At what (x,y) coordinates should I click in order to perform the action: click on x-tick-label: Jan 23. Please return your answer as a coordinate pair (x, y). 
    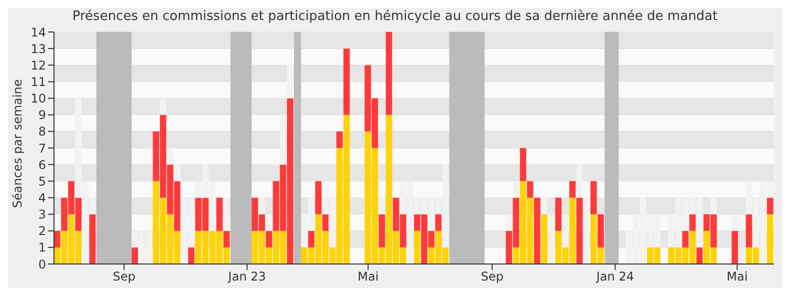
    Looking at the image, I should click on (246, 277).